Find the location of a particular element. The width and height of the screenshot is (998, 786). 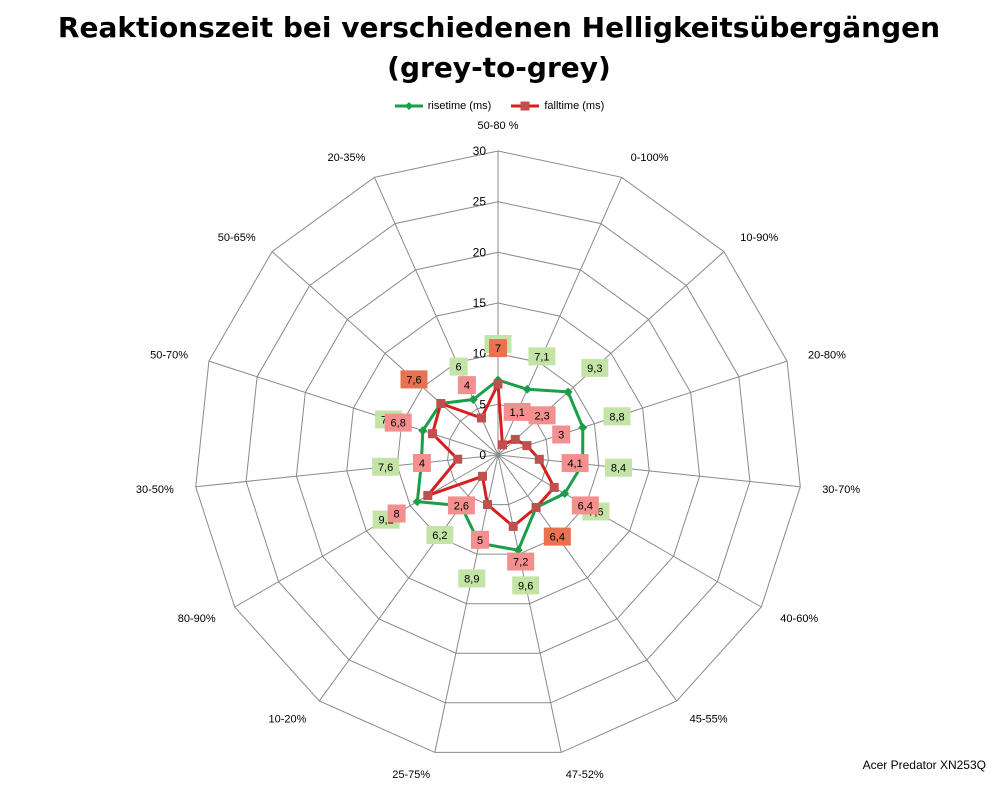

risetime-data-label: 6,2 is located at coordinates (439, 536).